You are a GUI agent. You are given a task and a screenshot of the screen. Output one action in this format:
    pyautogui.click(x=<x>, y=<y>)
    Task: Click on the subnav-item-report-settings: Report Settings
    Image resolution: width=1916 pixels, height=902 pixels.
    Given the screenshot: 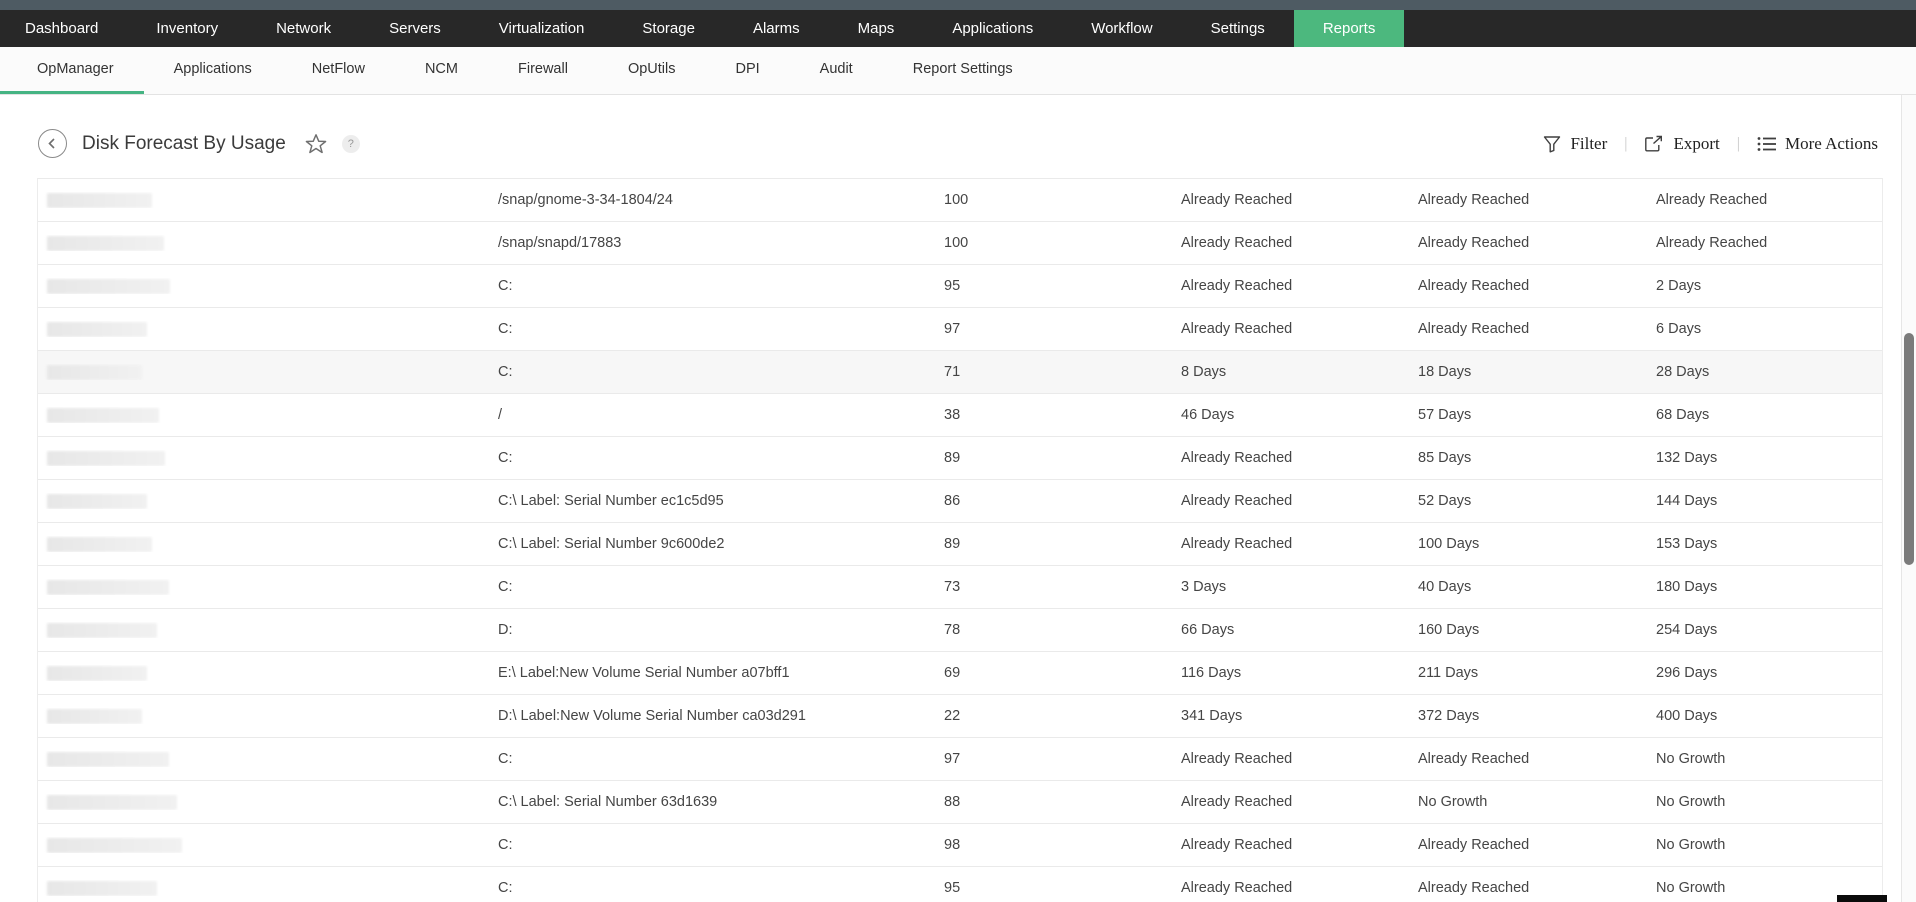 What is the action you would take?
    pyautogui.click(x=962, y=69)
    